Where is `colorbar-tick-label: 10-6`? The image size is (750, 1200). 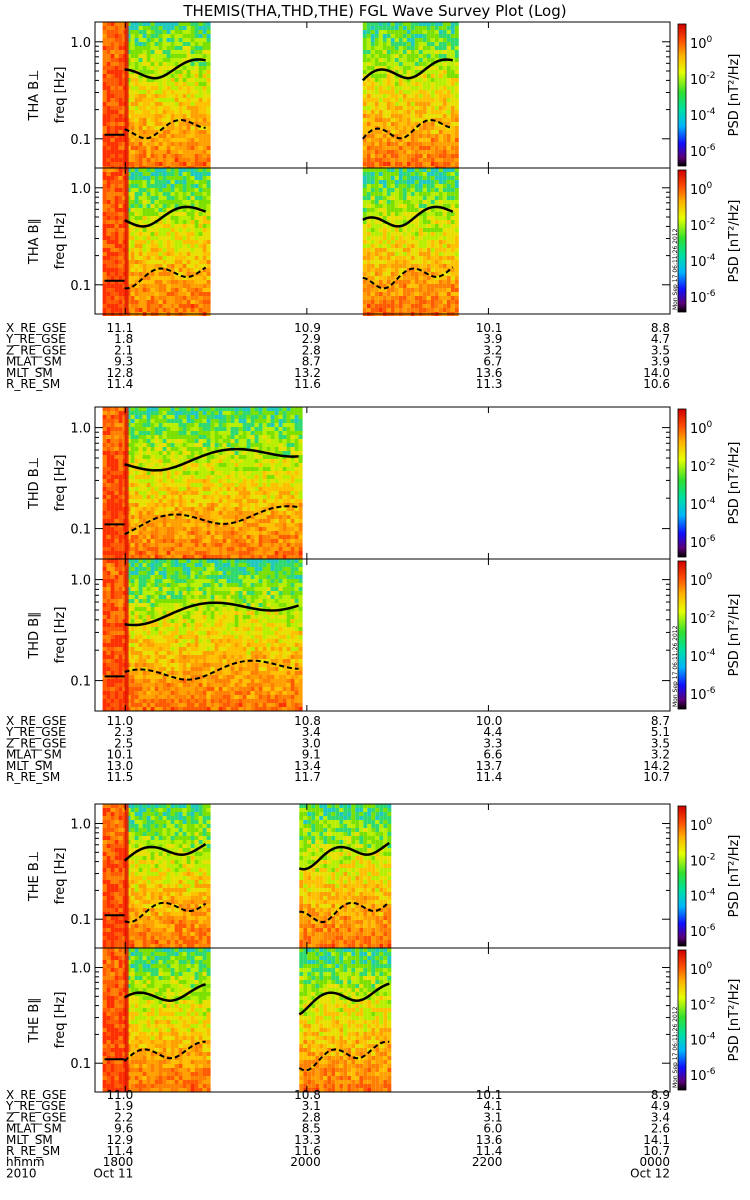
colorbar-tick-label: 10-6 is located at coordinates (703, 151).